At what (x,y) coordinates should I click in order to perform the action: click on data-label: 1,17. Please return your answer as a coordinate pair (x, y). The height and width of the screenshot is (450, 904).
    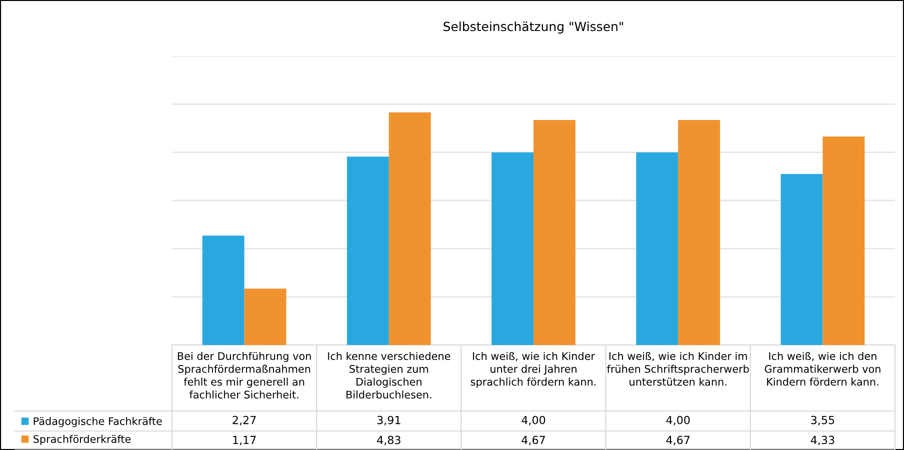
    Looking at the image, I should click on (244, 441).